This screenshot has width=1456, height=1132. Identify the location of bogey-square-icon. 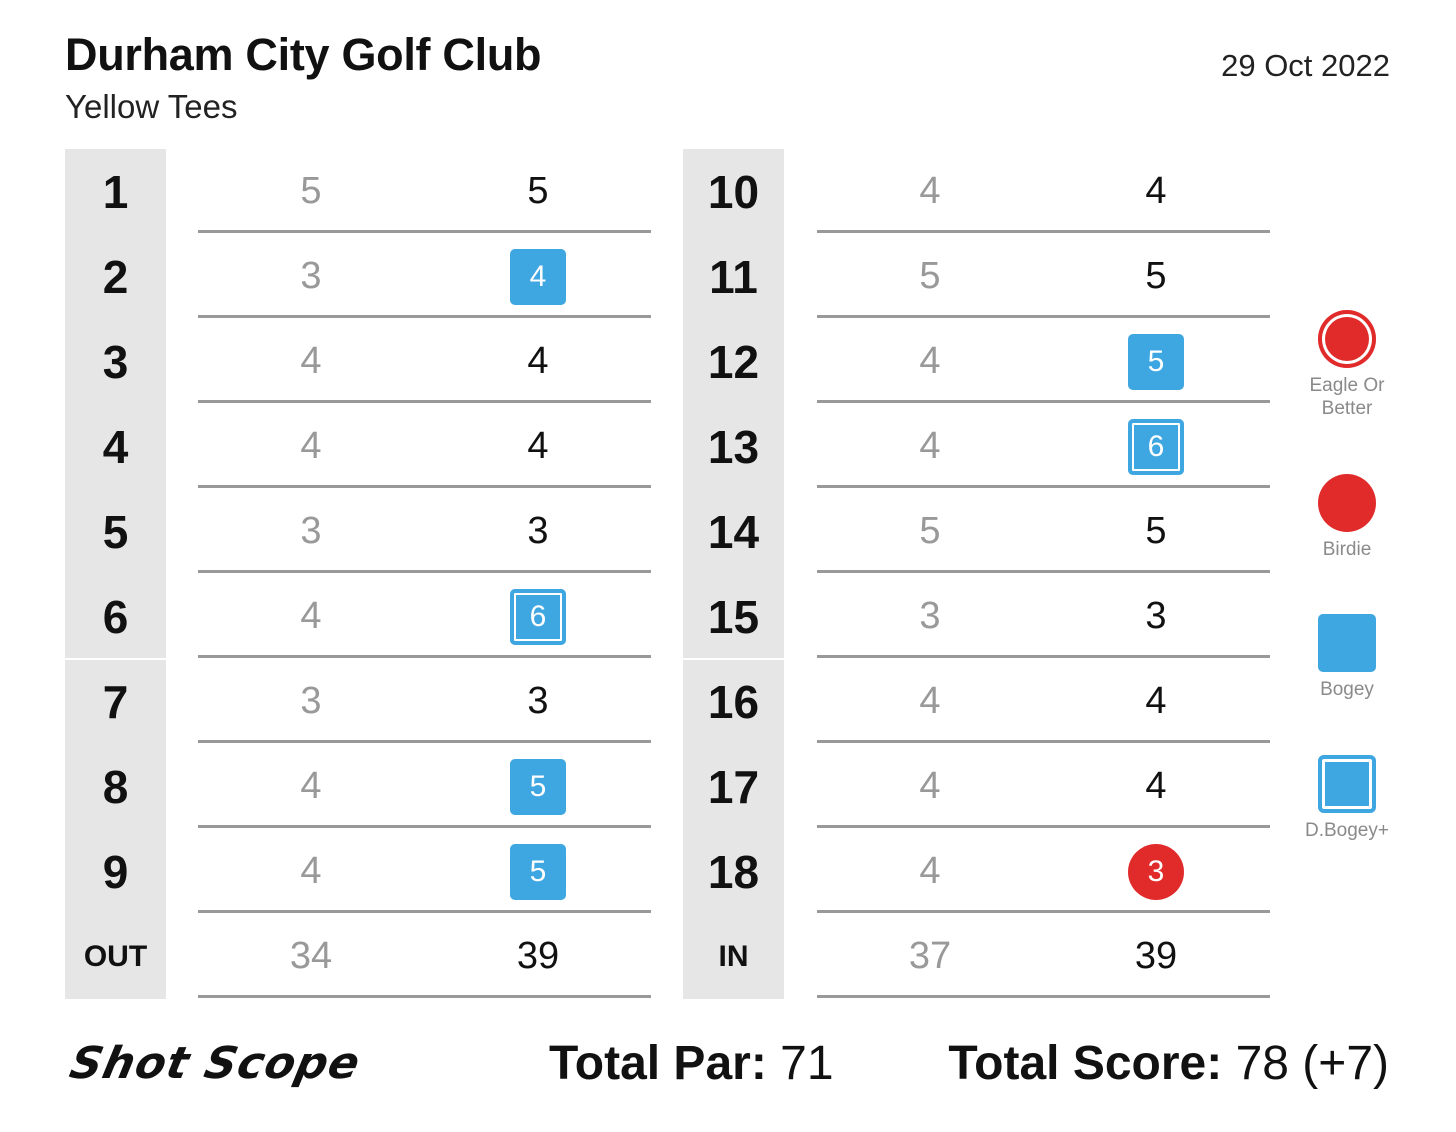
(1347, 643).